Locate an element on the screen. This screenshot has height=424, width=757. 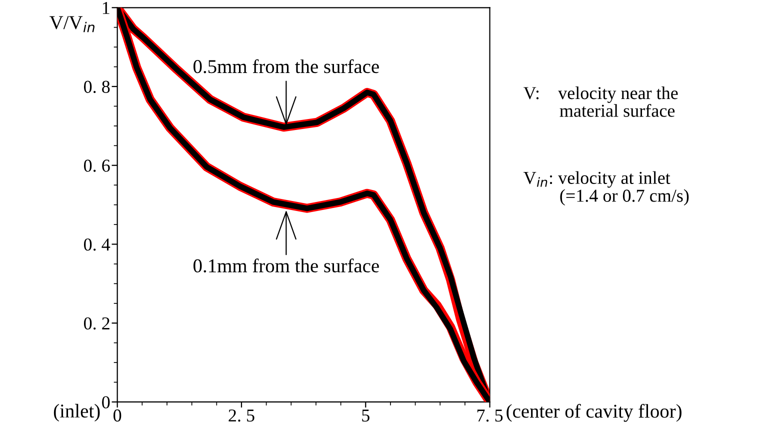
y-tick-label: 0. 2 is located at coordinates (97, 323).